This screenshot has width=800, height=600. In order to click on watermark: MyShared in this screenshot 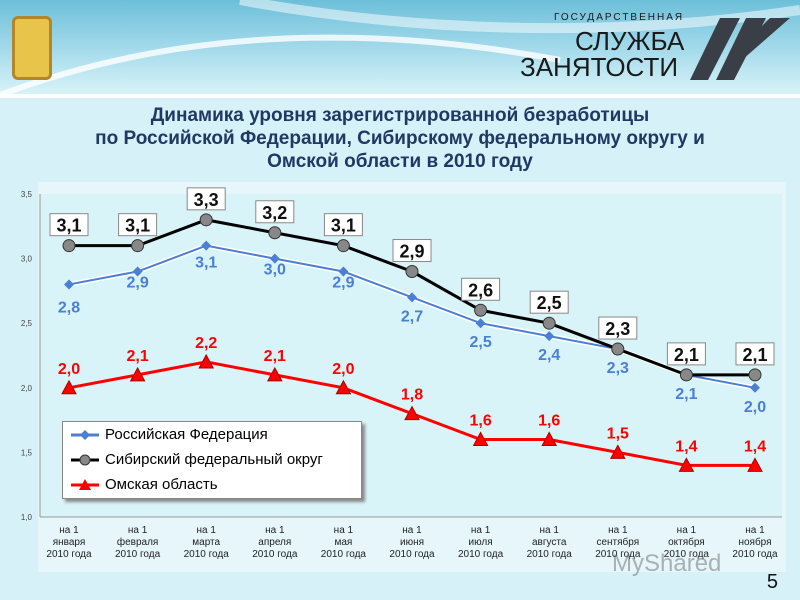, I will do `click(667, 563)`.